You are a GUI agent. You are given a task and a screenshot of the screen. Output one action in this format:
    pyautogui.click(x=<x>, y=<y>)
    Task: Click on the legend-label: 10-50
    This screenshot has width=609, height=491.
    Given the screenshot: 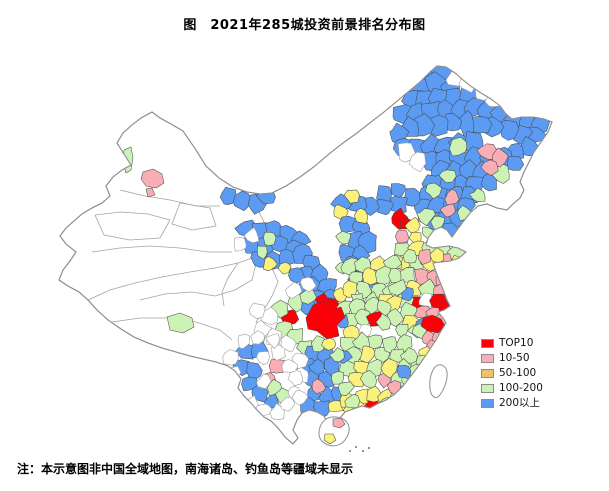 What is the action you would take?
    pyautogui.click(x=514, y=358)
    